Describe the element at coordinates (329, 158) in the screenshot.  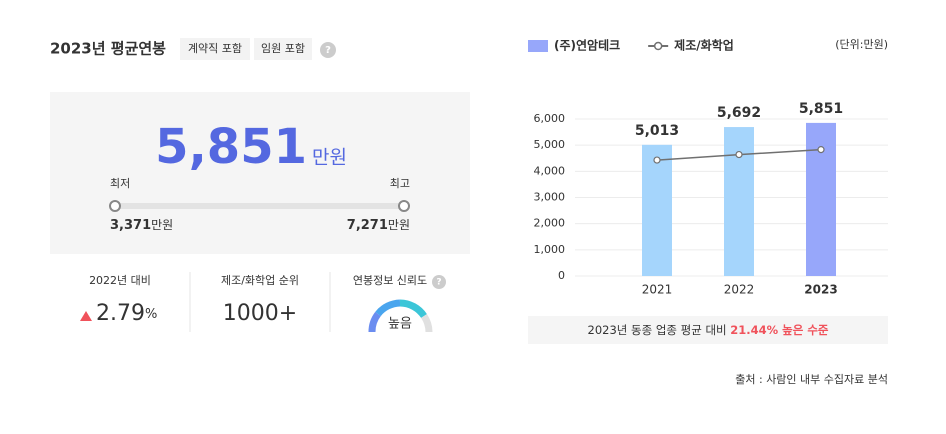
I see `amount-unit: 만원` at that location.